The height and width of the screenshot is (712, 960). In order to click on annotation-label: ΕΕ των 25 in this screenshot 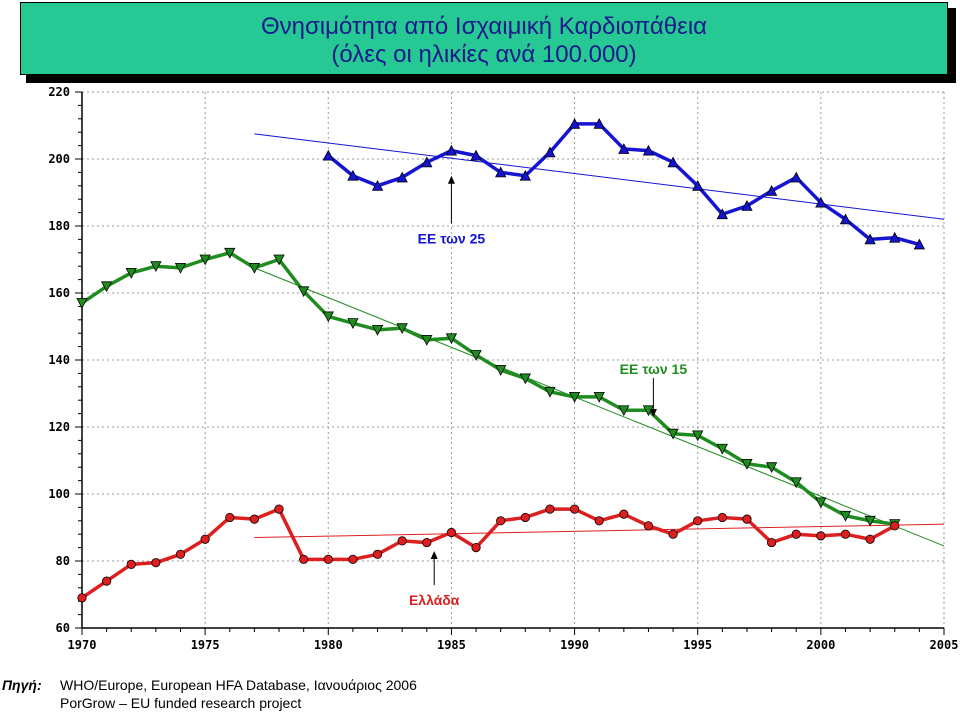, I will do `click(452, 238)`.